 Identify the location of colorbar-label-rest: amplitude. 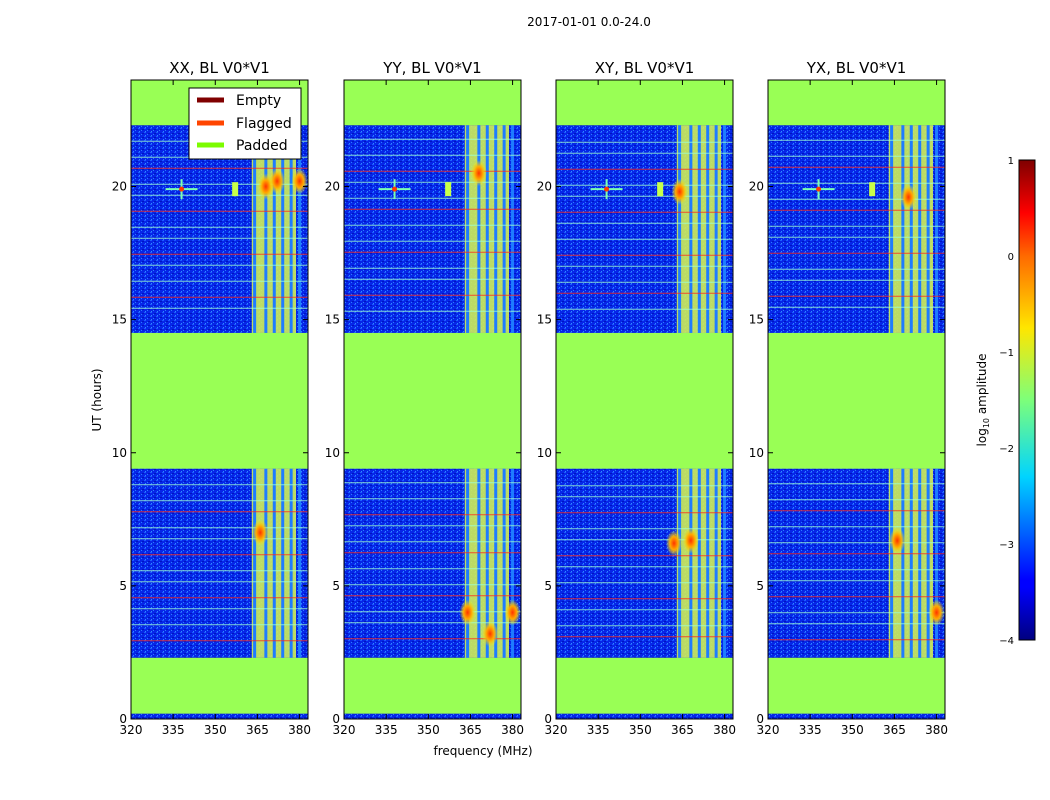
(982, 386).